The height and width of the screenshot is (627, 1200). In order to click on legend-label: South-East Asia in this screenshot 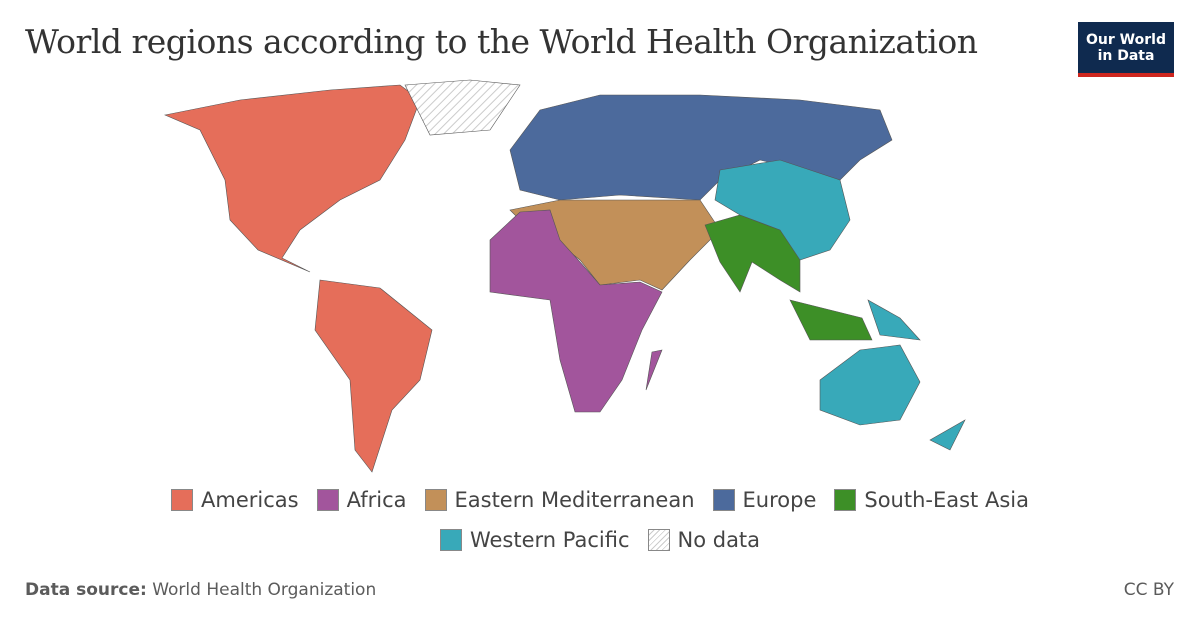, I will do `click(946, 500)`.